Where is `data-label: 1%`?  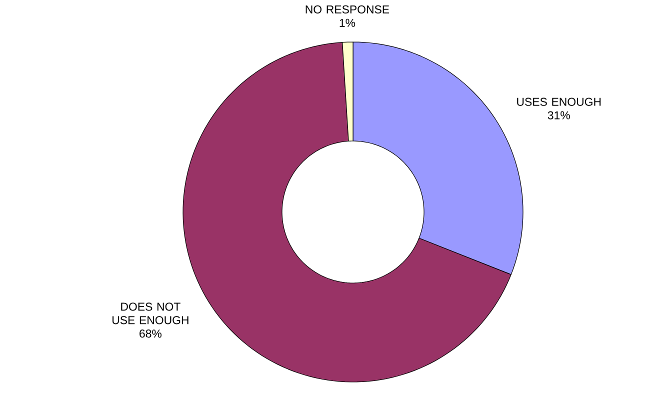 data-label: 1% is located at coordinates (348, 22).